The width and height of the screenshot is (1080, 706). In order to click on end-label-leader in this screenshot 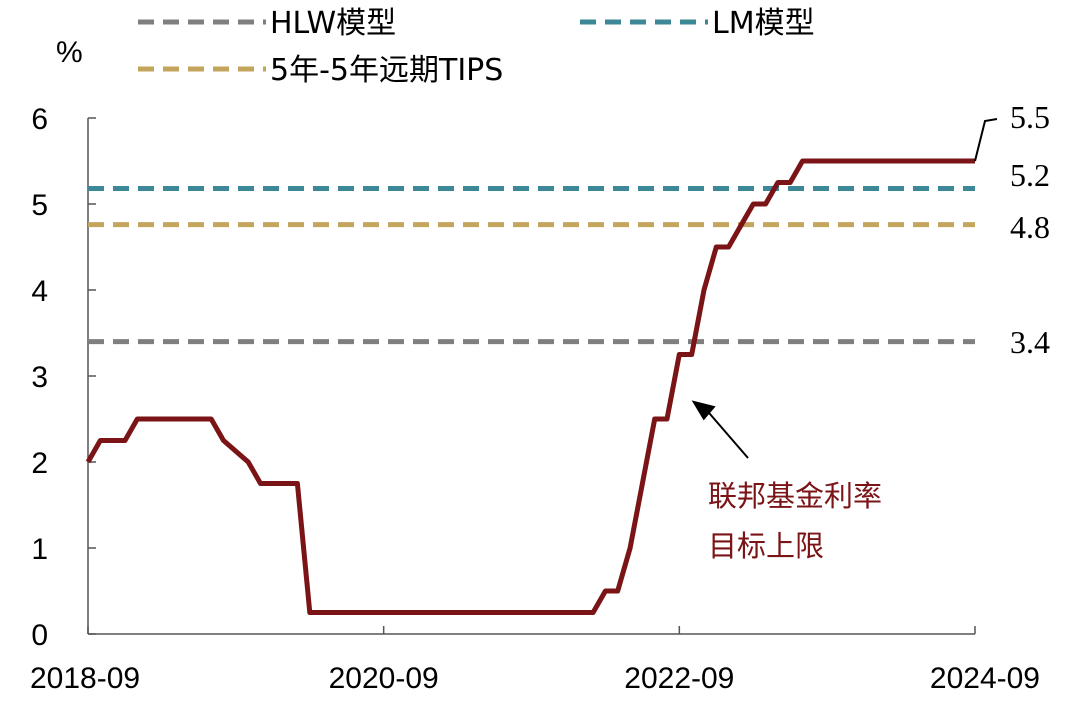, I will do `click(986, 140)`.